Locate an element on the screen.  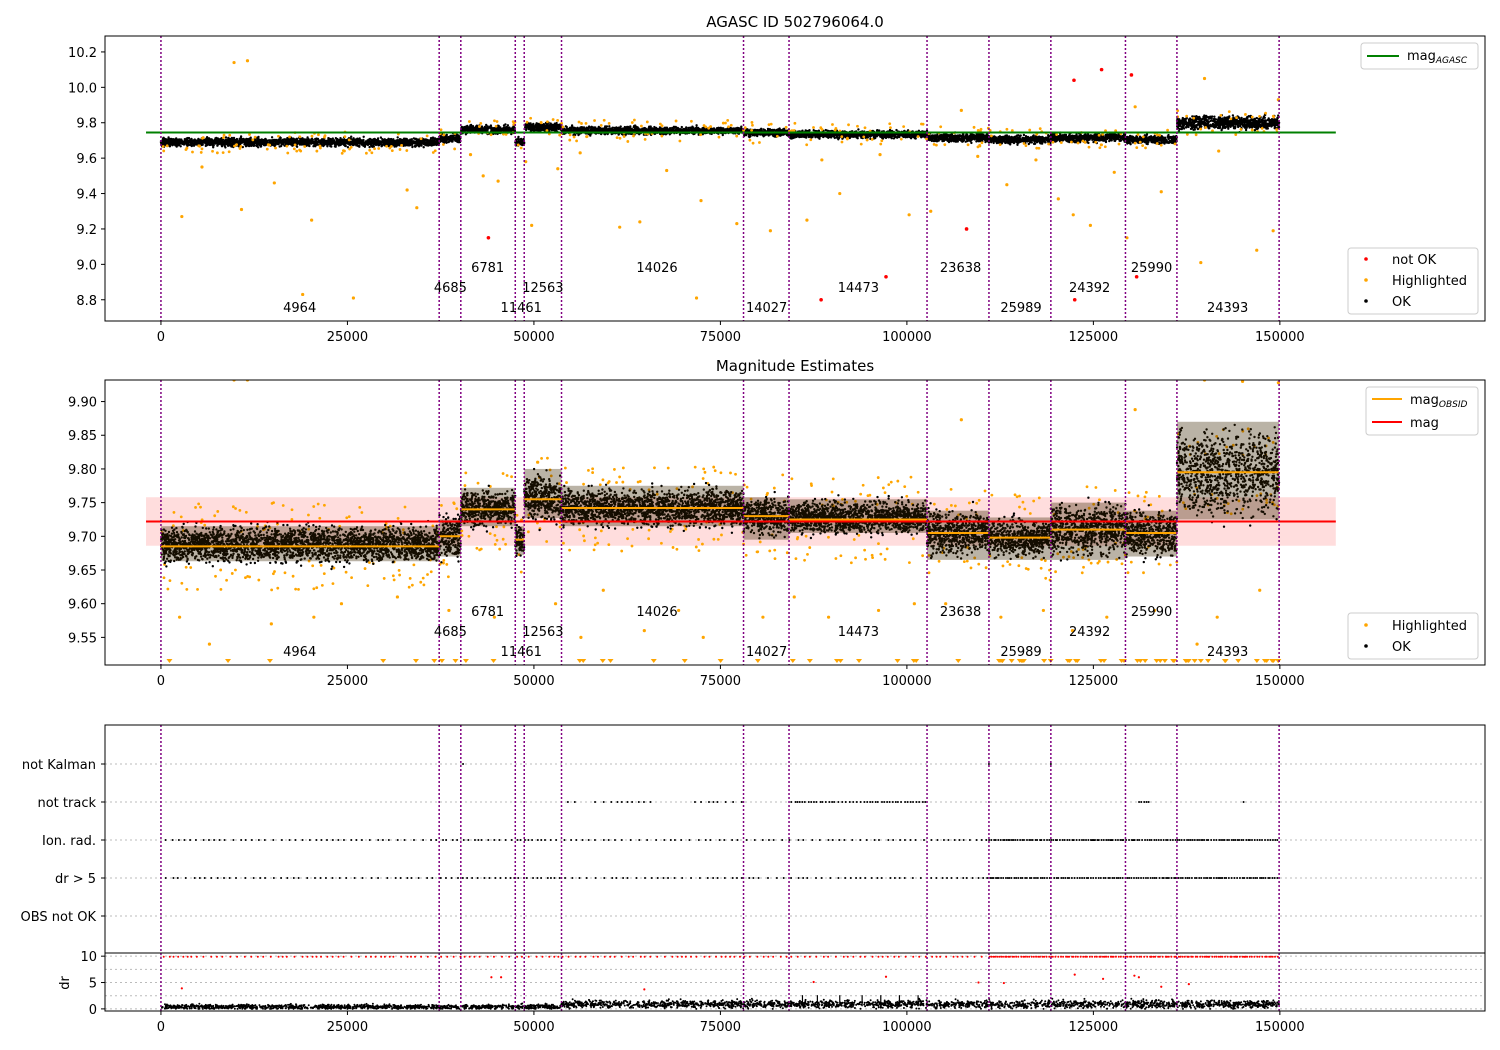
panel1-legend-bottom: not OK Highlighted OK is located at coordinates (1413, 281).